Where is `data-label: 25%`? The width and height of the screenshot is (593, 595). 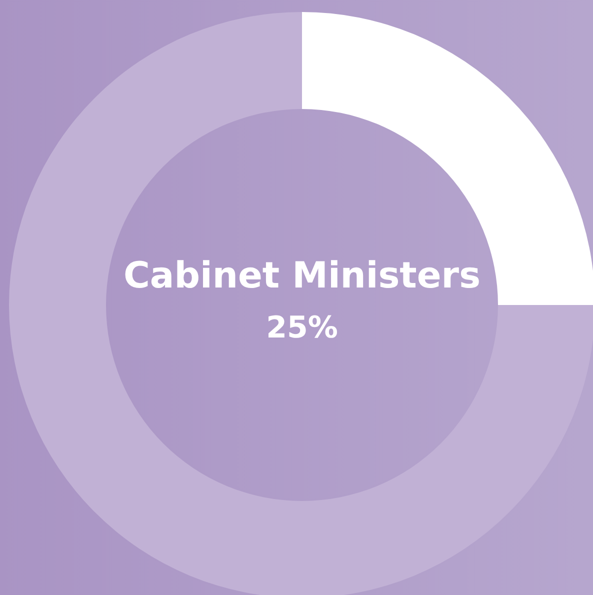
data-label: 25% is located at coordinates (302, 328).